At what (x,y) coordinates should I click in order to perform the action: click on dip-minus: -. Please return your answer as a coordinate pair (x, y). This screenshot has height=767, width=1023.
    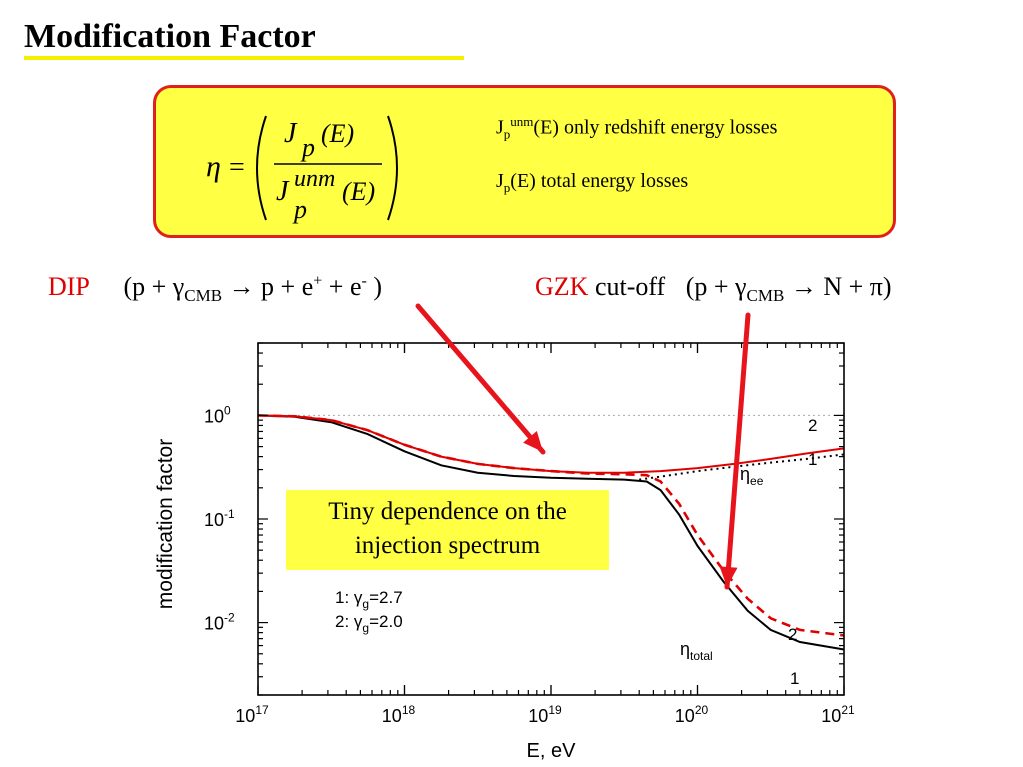
    Looking at the image, I should click on (364, 281).